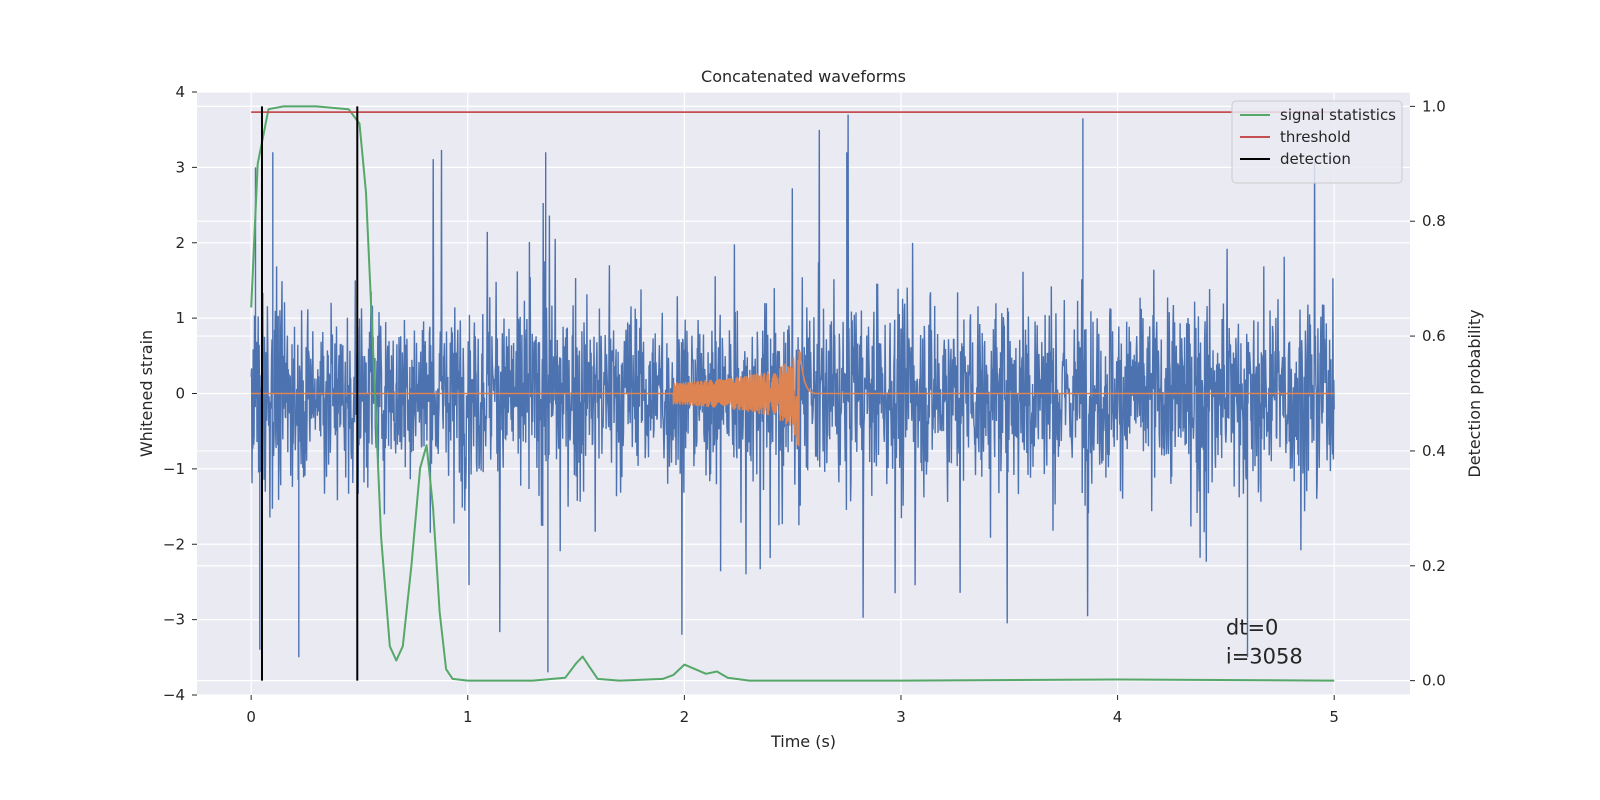 The image size is (1600, 800). Describe the element at coordinates (685, 717) in the screenshot. I see `x-tick-label: 2` at that location.